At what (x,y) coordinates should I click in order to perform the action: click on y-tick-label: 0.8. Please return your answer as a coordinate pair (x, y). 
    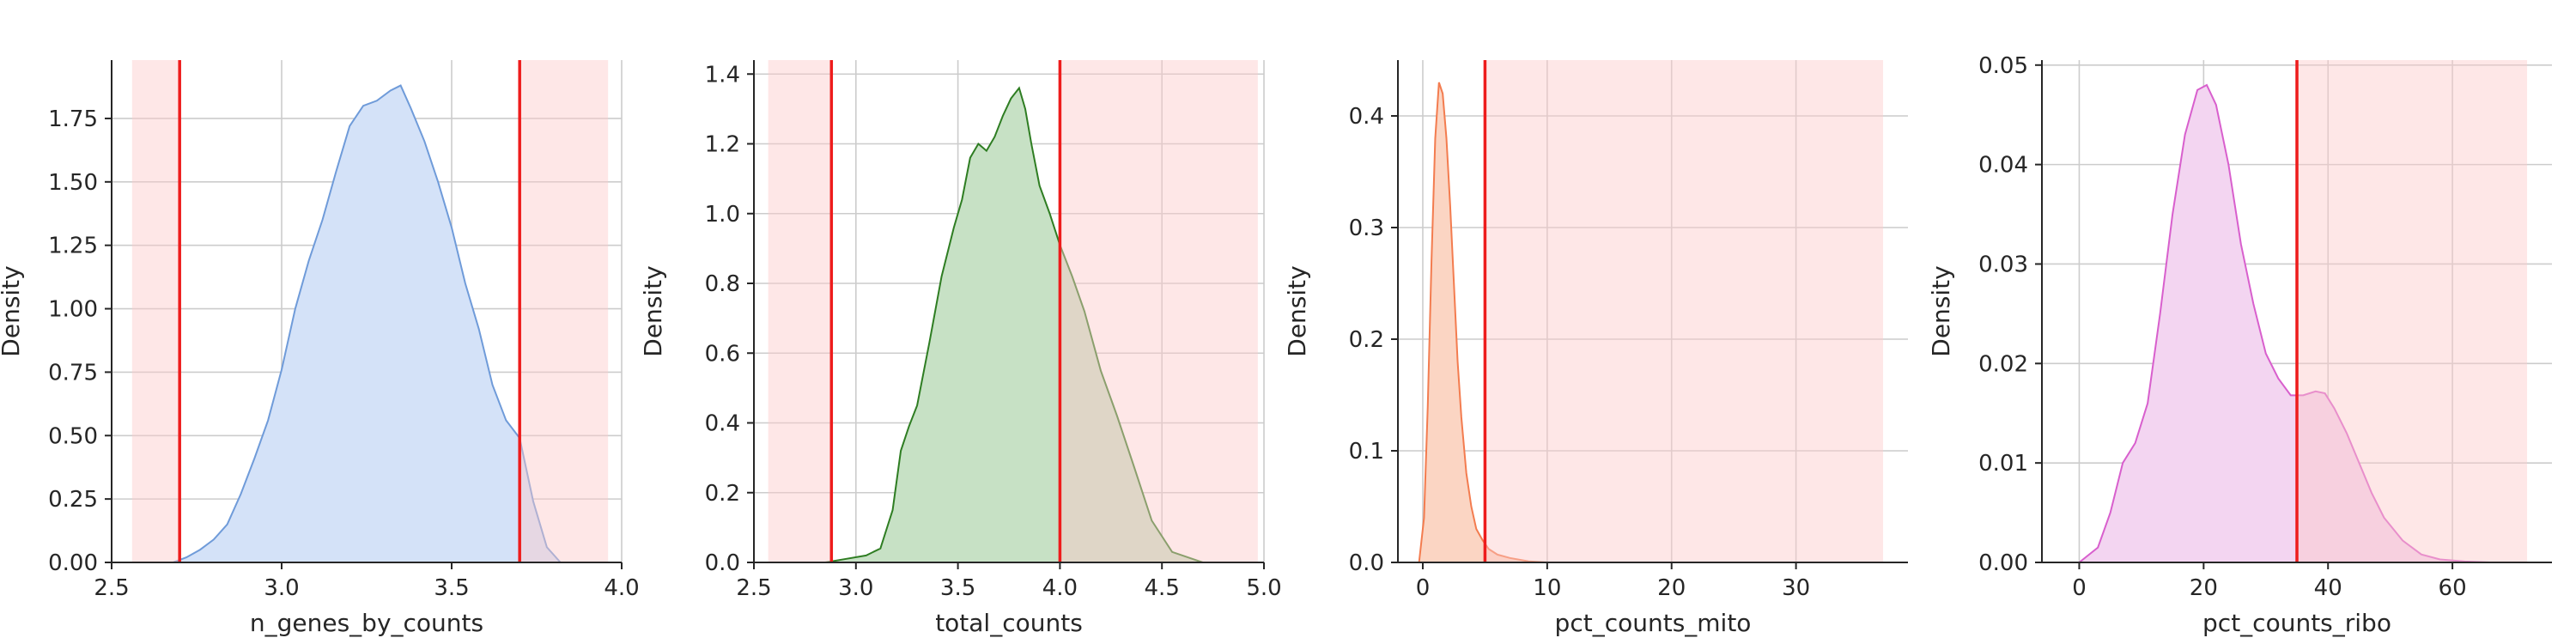
    Looking at the image, I should click on (722, 284).